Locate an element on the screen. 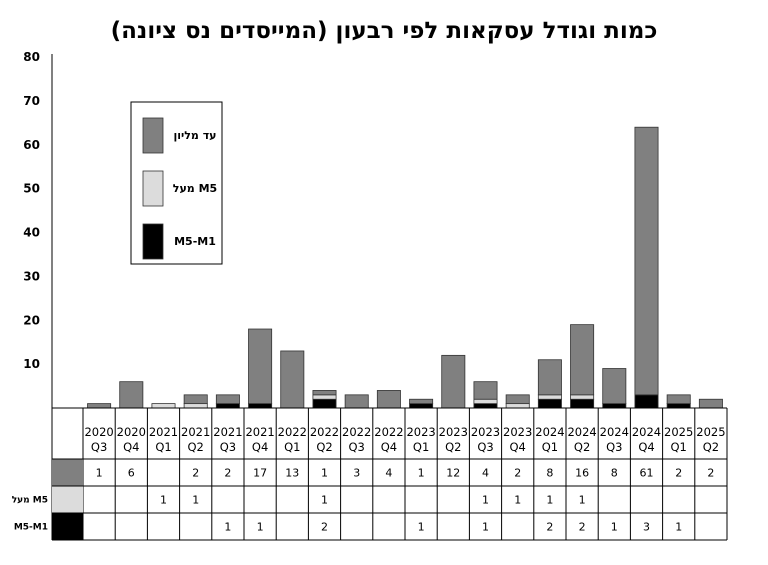 The width and height of the screenshot is (768, 565). table-cell-value: 4 is located at coordinates (388, 473).